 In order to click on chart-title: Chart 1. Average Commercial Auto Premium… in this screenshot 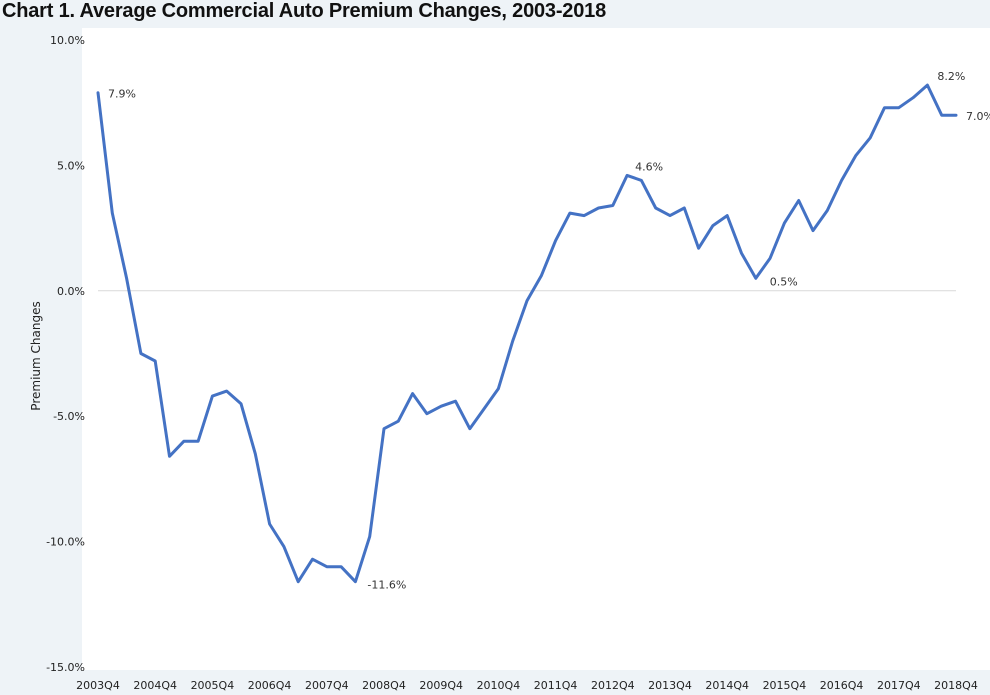, I will do `click(304, 11)`.